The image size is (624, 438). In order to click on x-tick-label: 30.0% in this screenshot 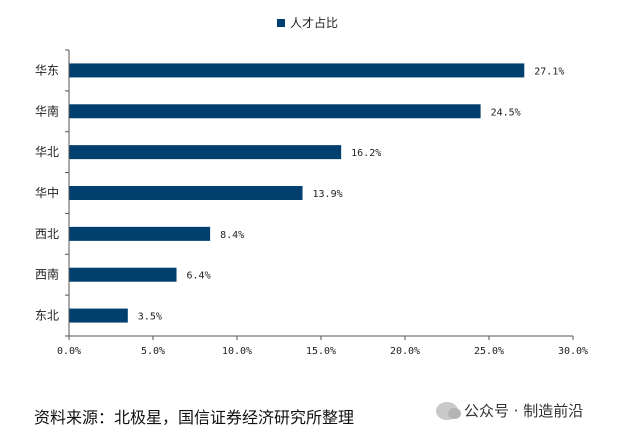, I will do `click(573, 351)`.